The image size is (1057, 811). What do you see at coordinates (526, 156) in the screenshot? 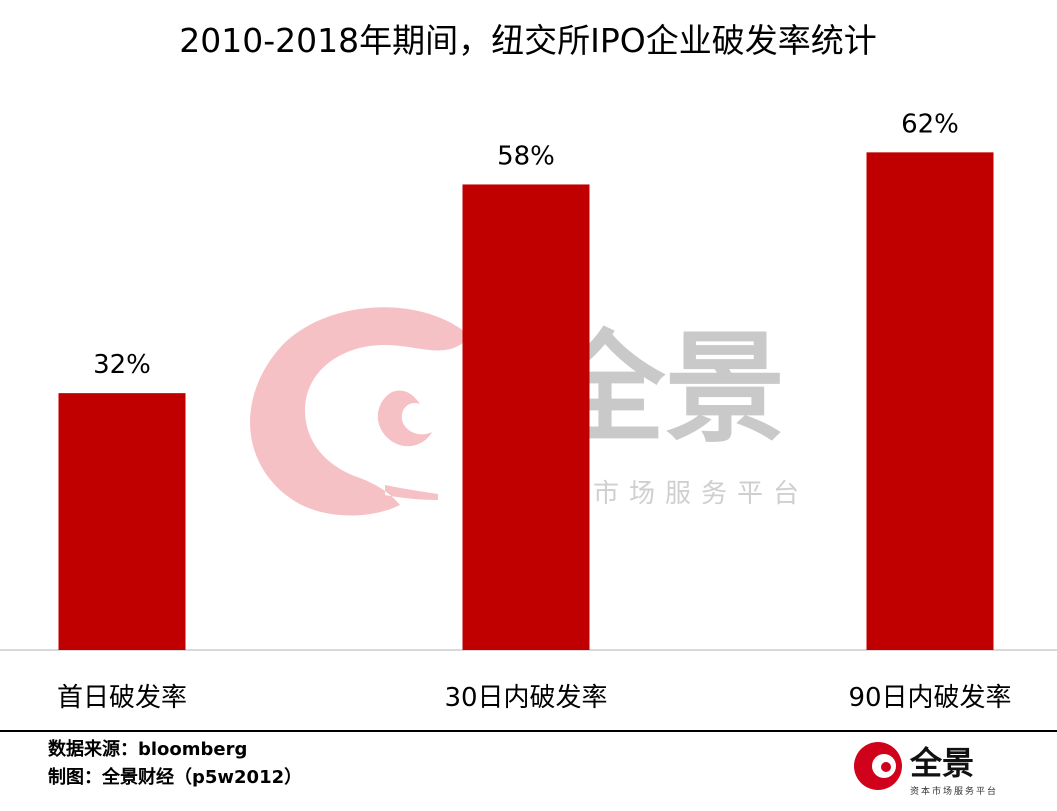
I see `bar-value-label: 58%` at bounding box center [526, 156].